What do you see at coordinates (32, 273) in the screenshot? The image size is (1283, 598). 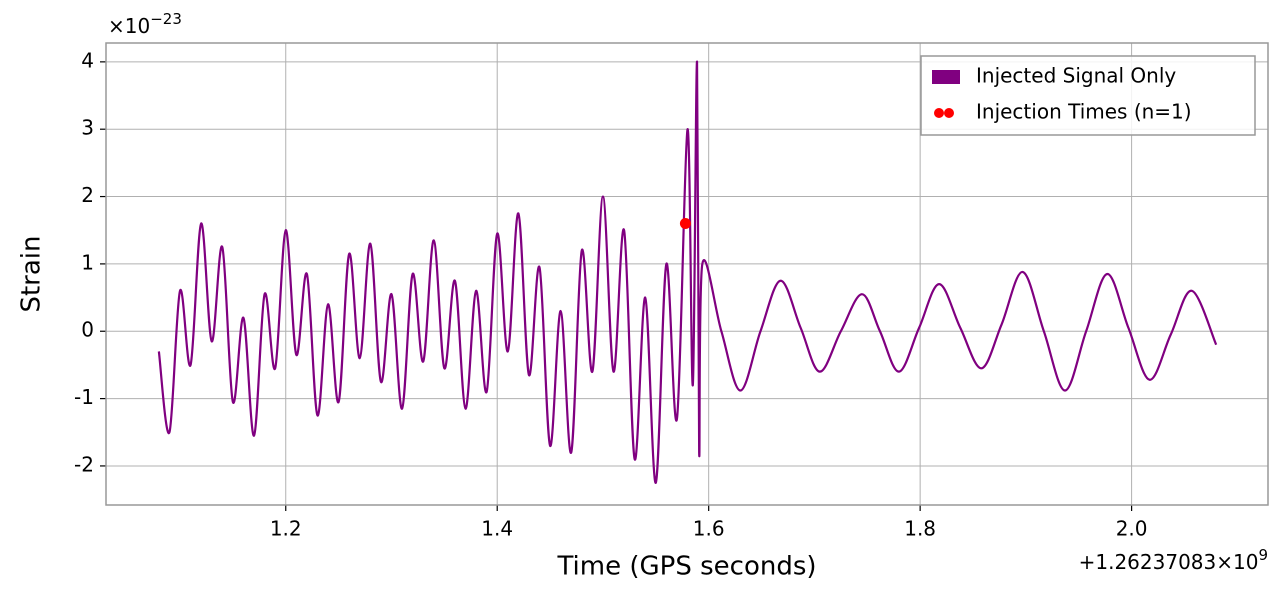 I see `y-axis-label: Strain` at bounding box center [32, 273].